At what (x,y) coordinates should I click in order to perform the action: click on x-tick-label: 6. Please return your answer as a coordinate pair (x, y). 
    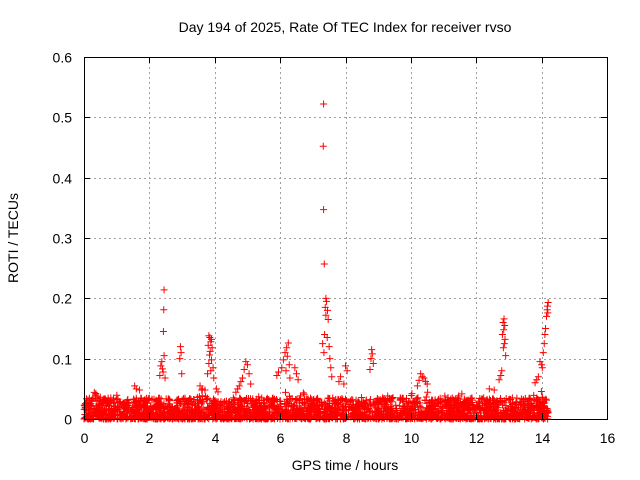
    Looking at the image, I should click on (281, 438).